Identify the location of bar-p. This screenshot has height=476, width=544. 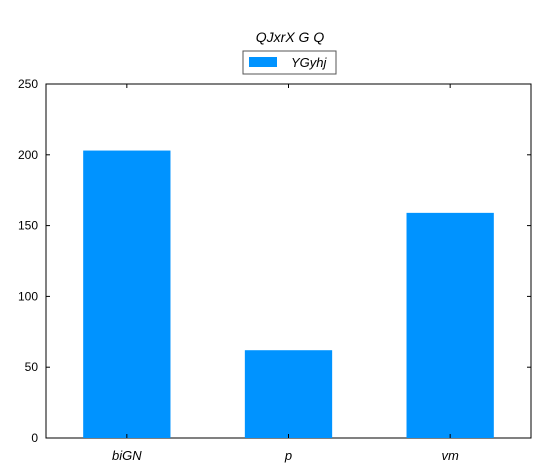
(288, 394).